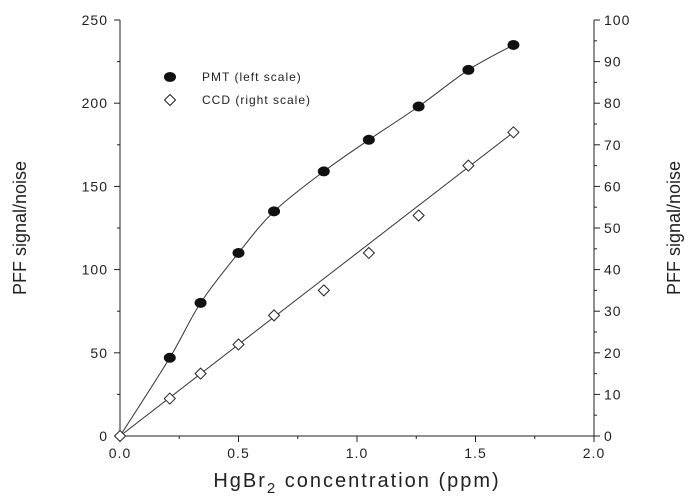  What do you see at coordinates (613, 228) in the screenshot?
I see `y-right-tick-label: 50` at bounding box center [613, 228].